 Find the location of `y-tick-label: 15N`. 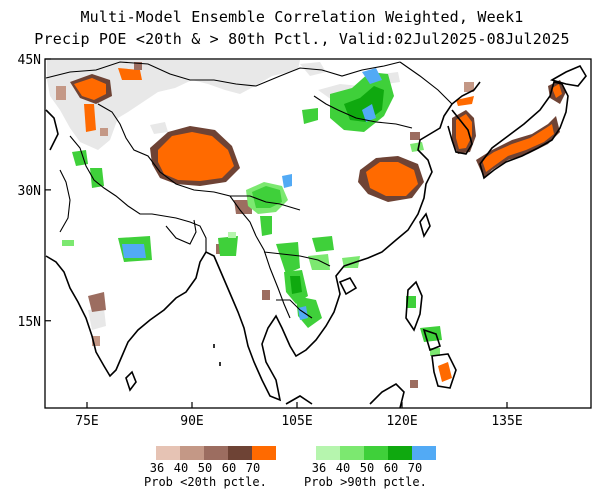

y-tick-label: 15N is located at coordinates (29, 322).